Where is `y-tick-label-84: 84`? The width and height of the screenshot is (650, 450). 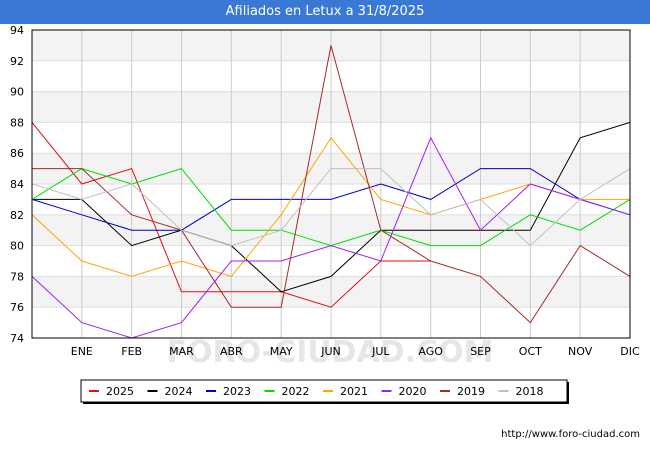
y-tick-label-84: 84 is located at coordinates (17, 184).